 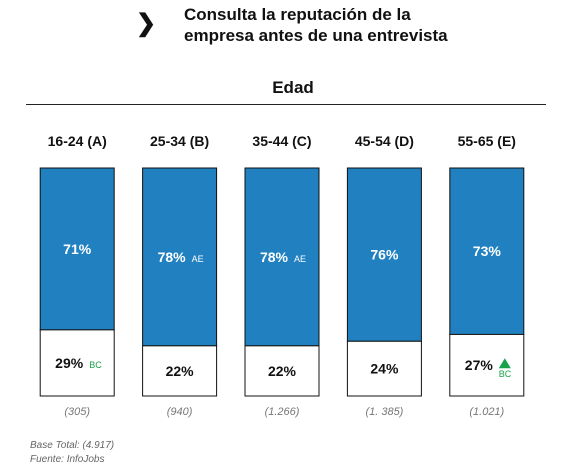 What do you see at coordinates (281, 141) in the screenshot?
I see `category-label: 35-44 (C)` at bounding box center [281, 141].